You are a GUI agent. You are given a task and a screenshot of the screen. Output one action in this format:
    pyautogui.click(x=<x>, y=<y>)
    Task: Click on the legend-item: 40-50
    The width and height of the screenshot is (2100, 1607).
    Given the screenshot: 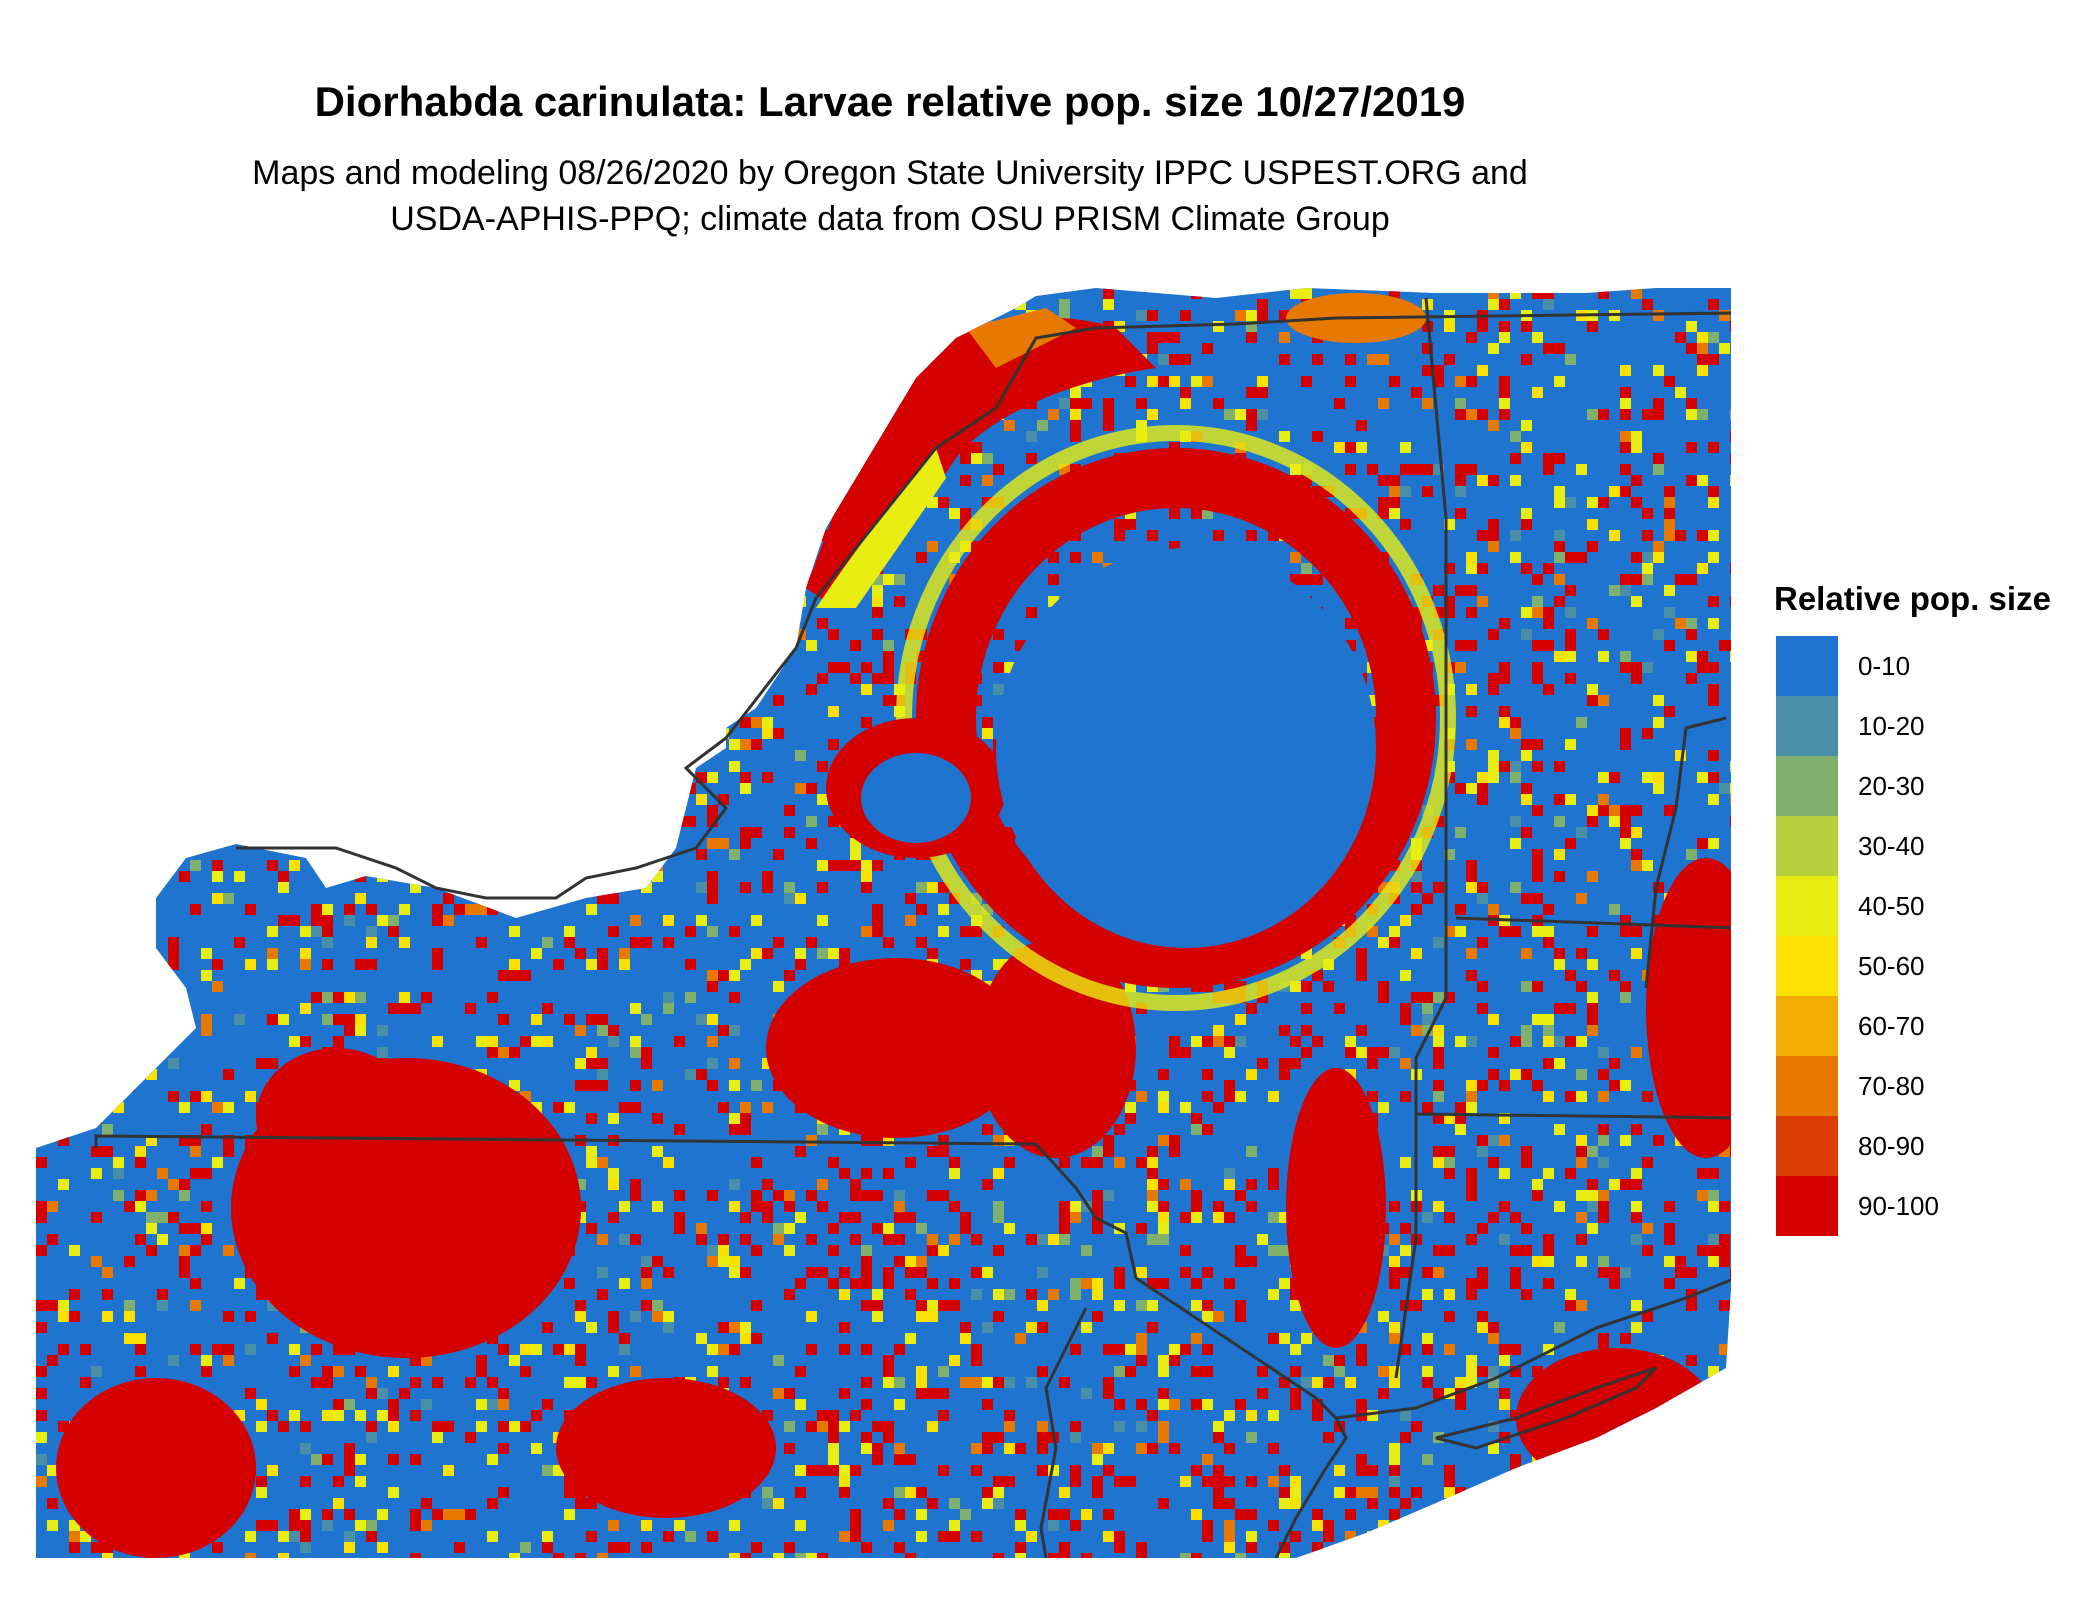 What is the action you would take?
    pyautogui.click(x=1913, y=906)
    